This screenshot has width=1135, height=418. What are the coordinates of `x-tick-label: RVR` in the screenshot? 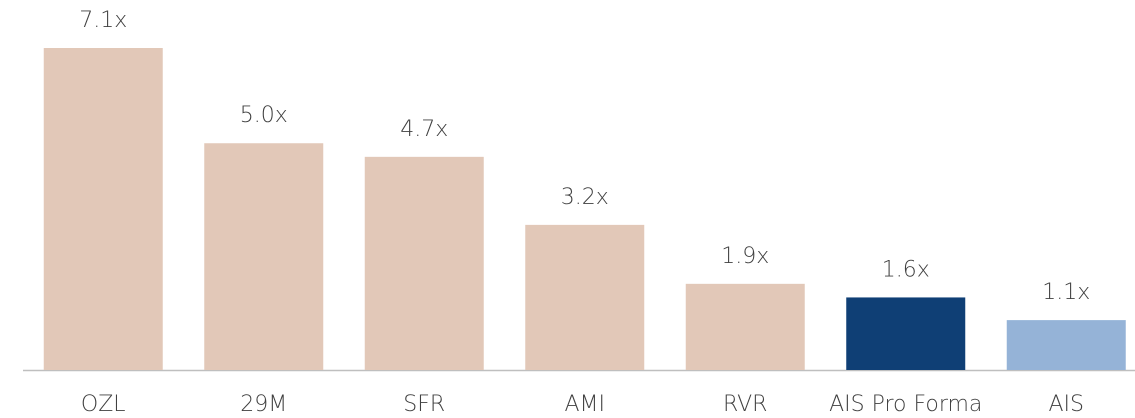 It's located at (745, 404).